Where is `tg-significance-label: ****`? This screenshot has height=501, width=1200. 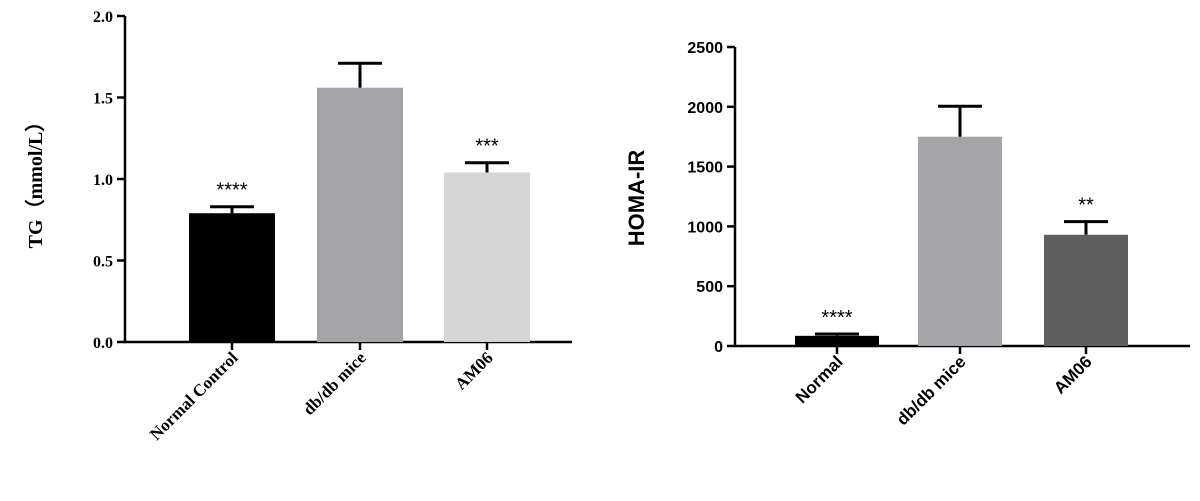
tg-significance-label: **** is located at coordinates (231, 191).